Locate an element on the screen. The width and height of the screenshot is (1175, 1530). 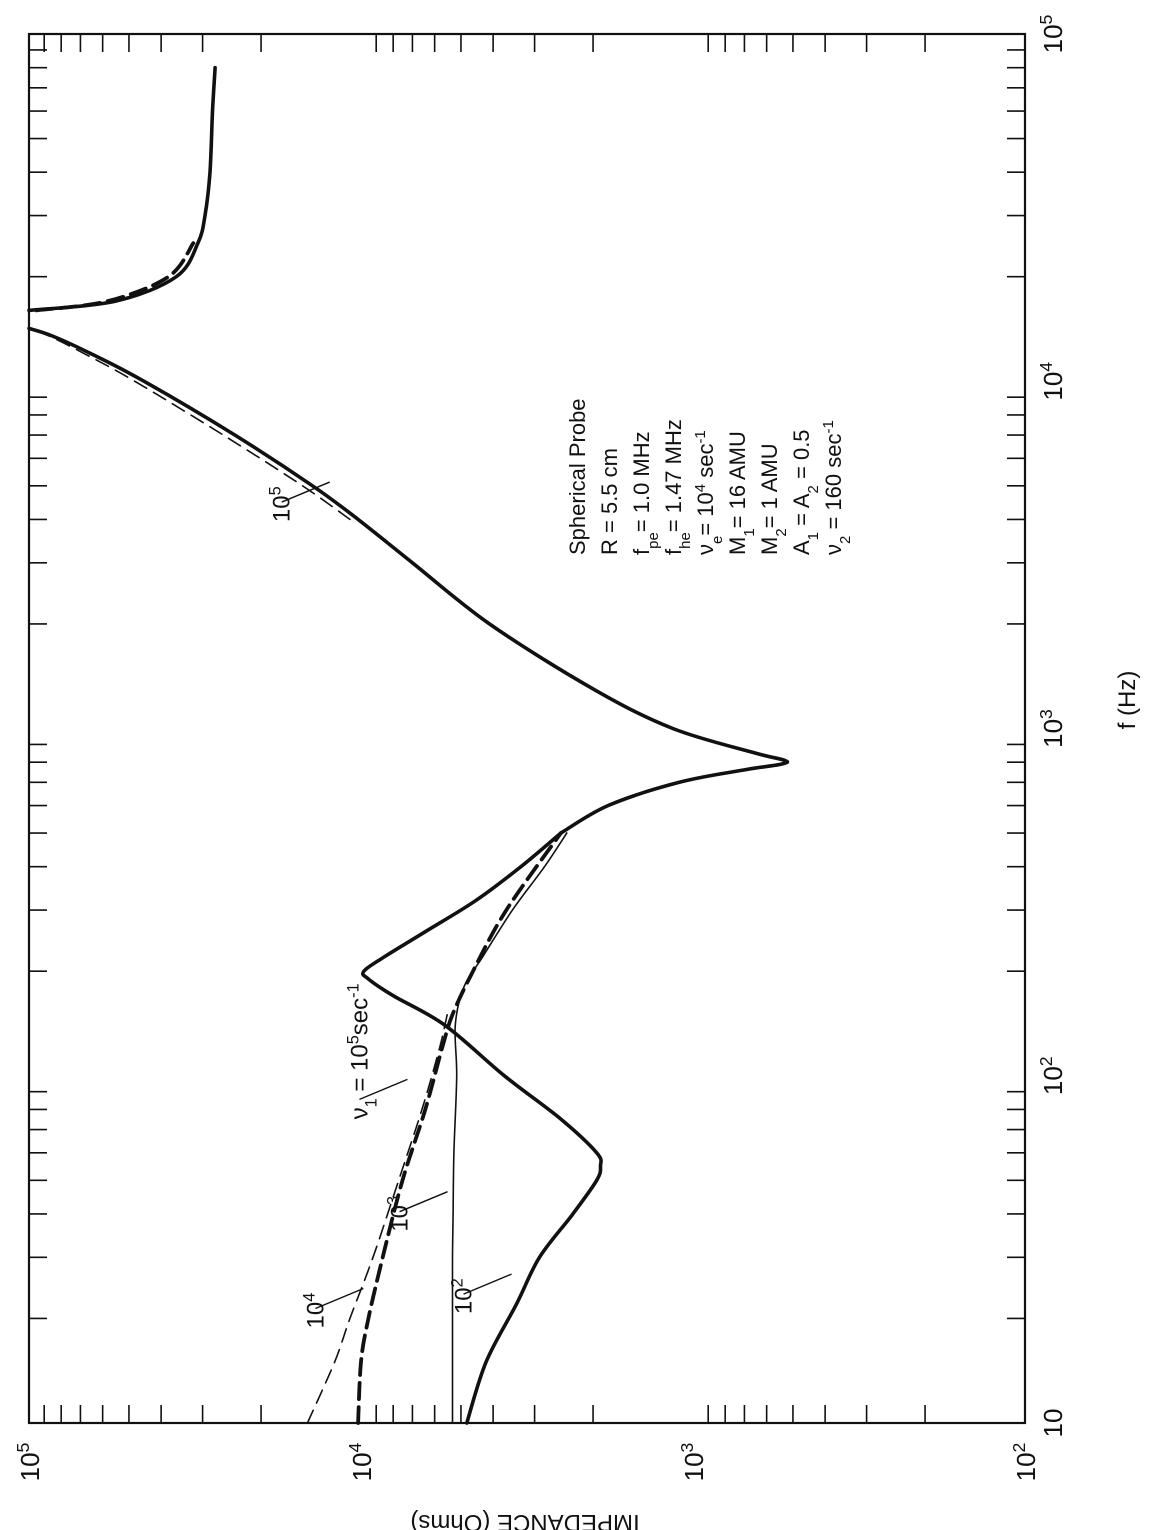
series-line-10^3 is located at coordinates (509, 1128).